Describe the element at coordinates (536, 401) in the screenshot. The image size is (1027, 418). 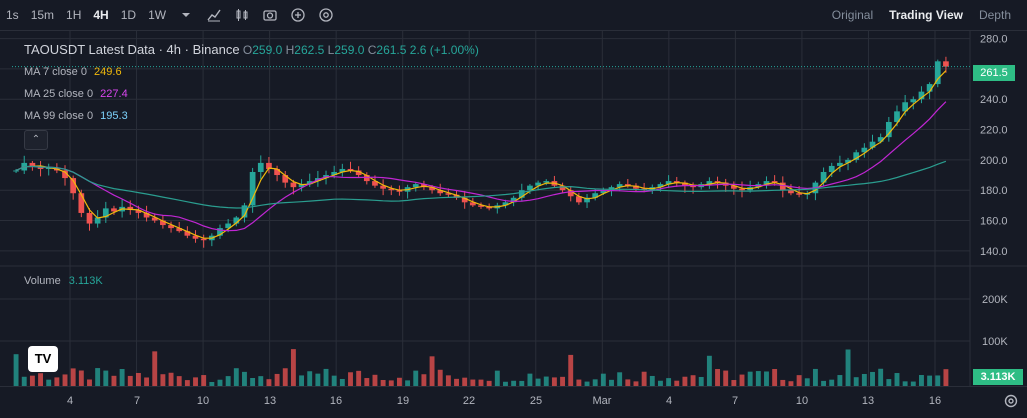
I see `time-tick-label: 25` at that location.